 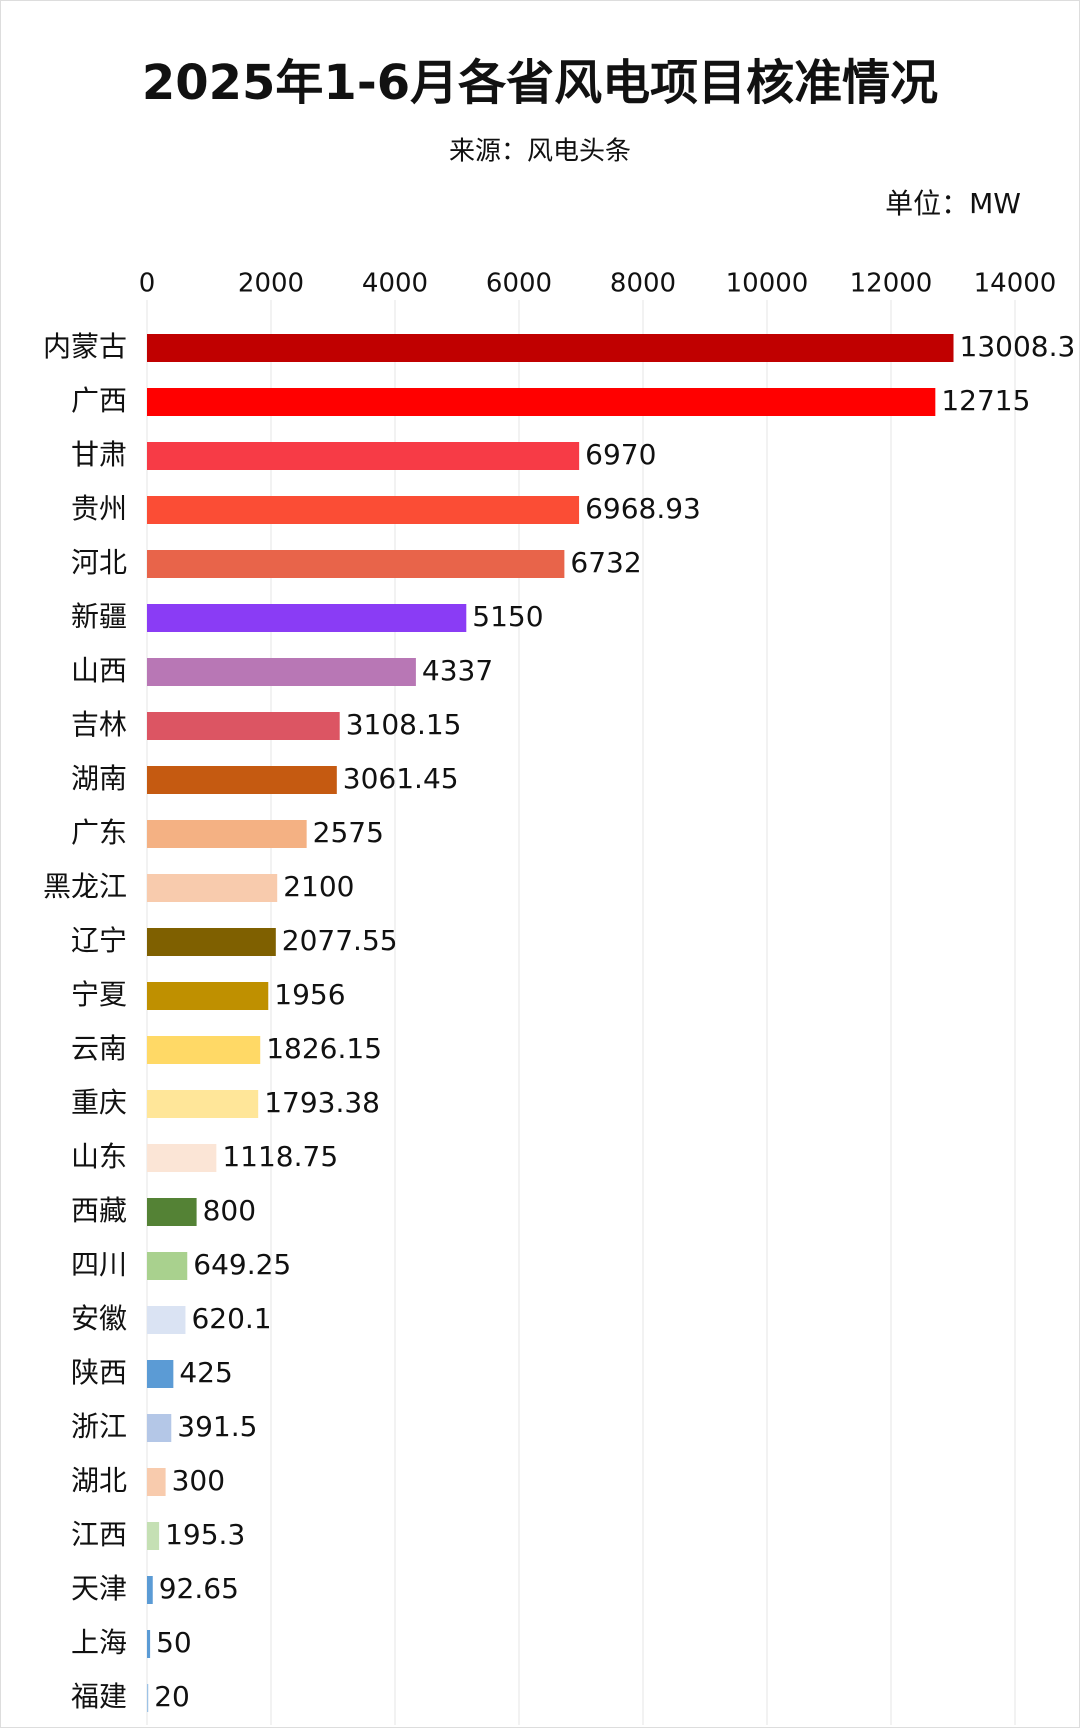 I want to click on value-label: 6970, so click(x=620, y=454).